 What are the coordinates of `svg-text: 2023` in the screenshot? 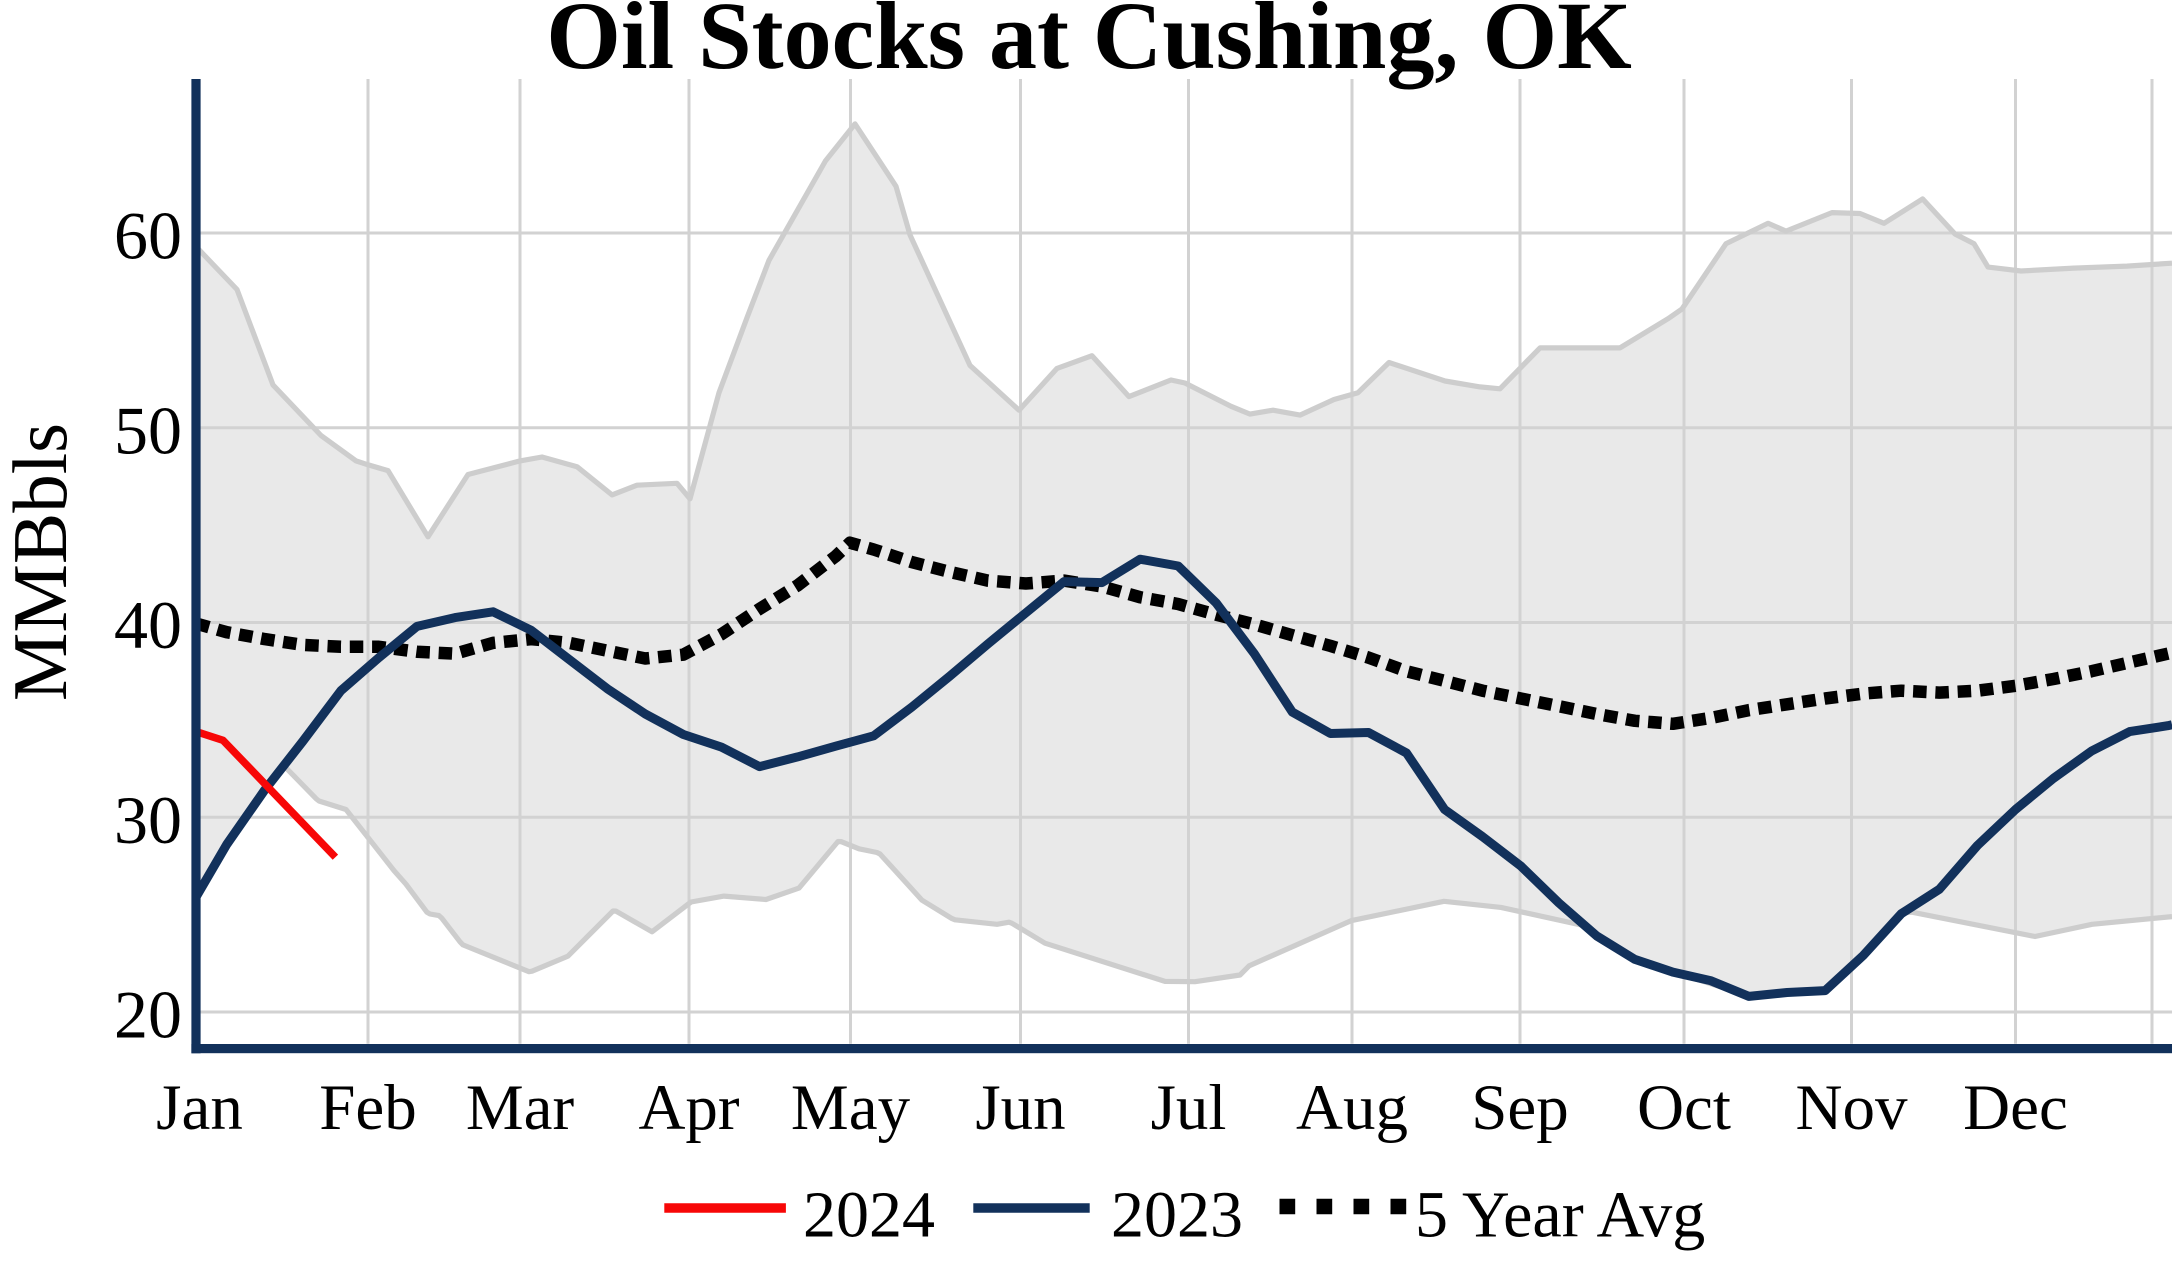 It's located at (1177, 1214).